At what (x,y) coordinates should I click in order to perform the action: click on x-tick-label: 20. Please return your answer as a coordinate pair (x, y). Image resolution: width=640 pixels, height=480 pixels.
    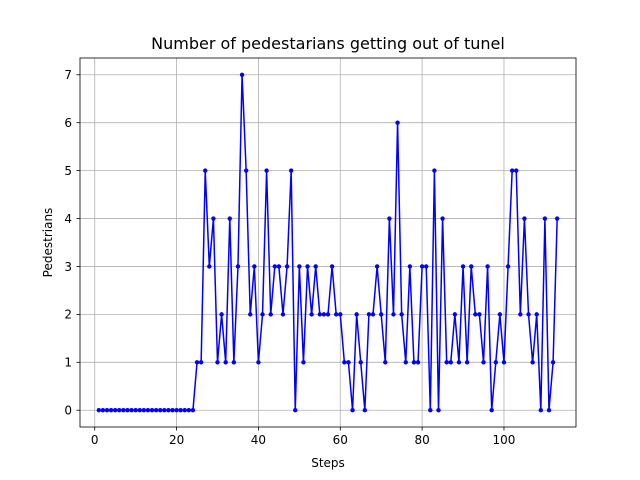
    Looking at the image, I should click on (176, 440).